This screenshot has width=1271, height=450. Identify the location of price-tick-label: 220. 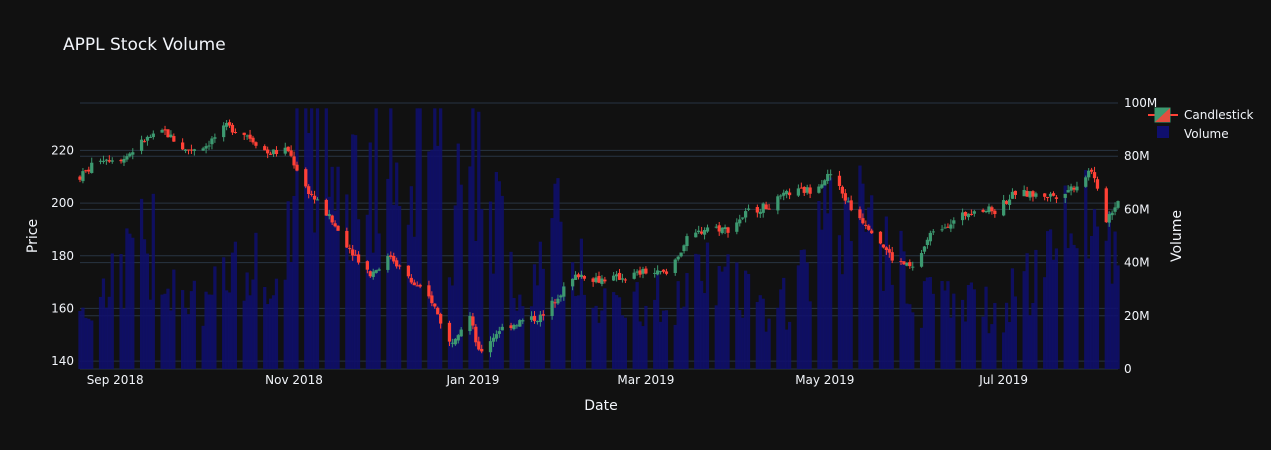
(62, 150).